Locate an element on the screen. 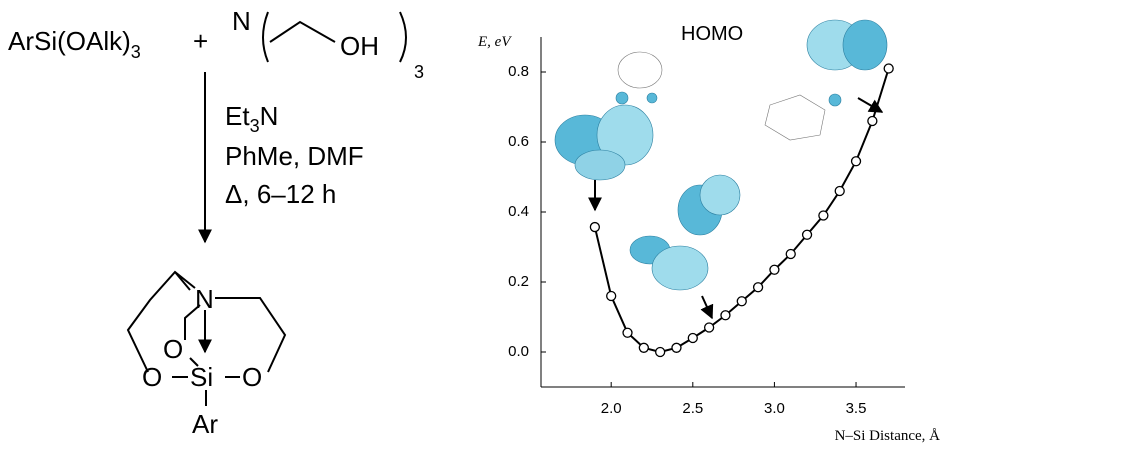 The image size is (1138, 453). x-tick-label: 2.5 is located at coordinates (692, 408).